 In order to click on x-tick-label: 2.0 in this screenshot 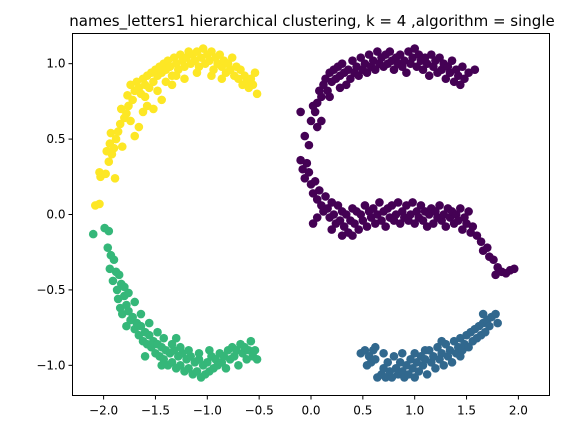, I will do `click(518, 411)`.